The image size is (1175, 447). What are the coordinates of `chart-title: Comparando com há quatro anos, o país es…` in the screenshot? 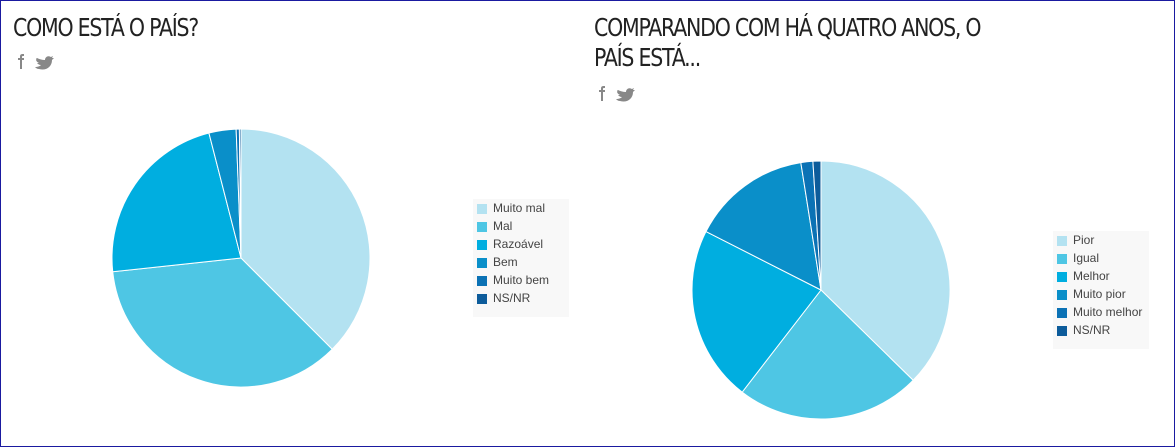 It's located at (788, 42).